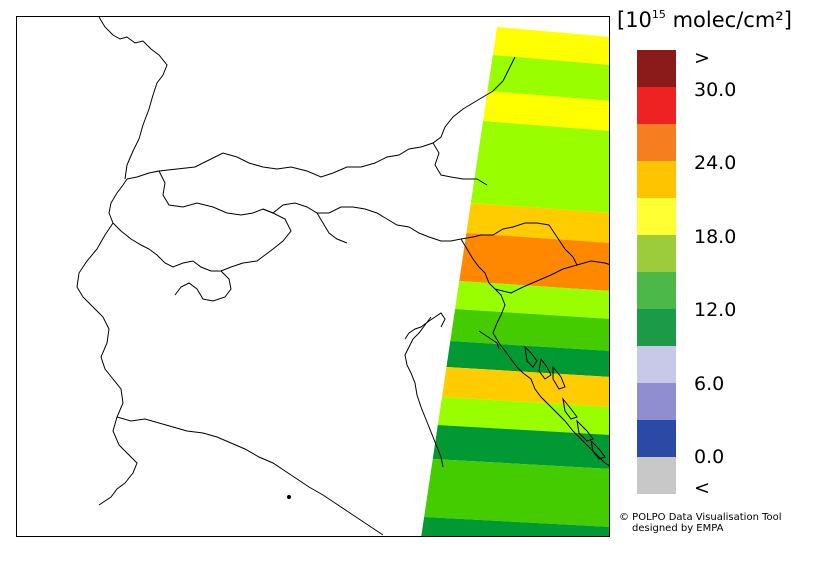 This screenshot has height=566, width=813. Describe the element at coordinates (715, 237) in the screenshot. I see `colorbar-tick-label: 18.0` at that location.